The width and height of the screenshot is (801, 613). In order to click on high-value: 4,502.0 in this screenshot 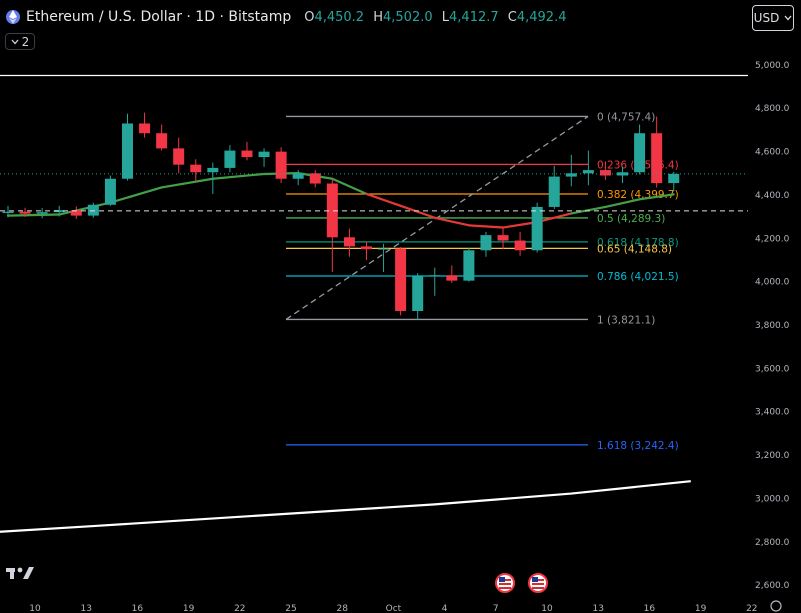, I will do `click(408, 17)`.